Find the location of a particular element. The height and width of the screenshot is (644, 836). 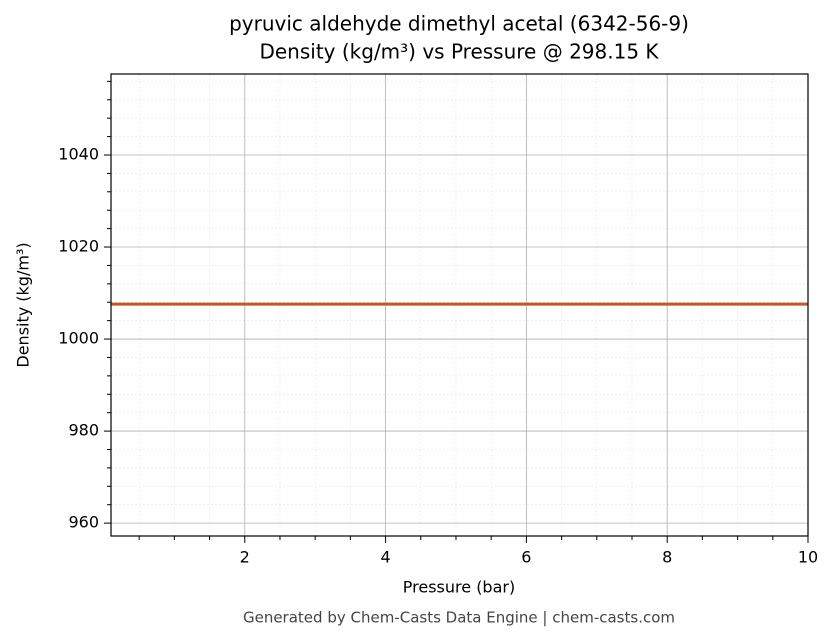

y-tick-label: 1020 is located at coordinates (78, 246).